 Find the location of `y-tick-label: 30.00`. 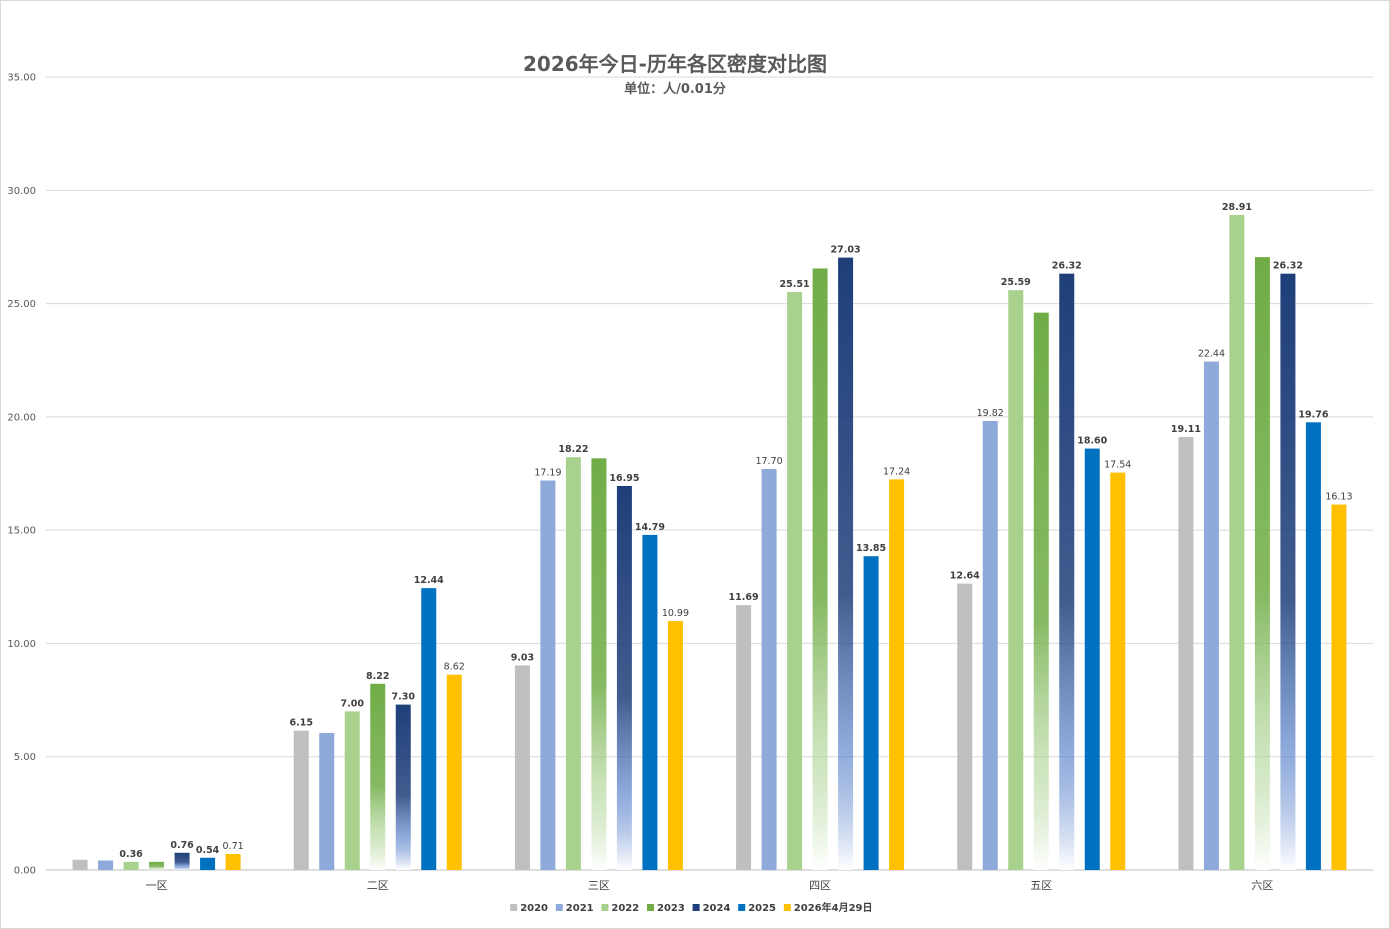

y-tick-label: 30.00 is located at coordinates (21, 191).